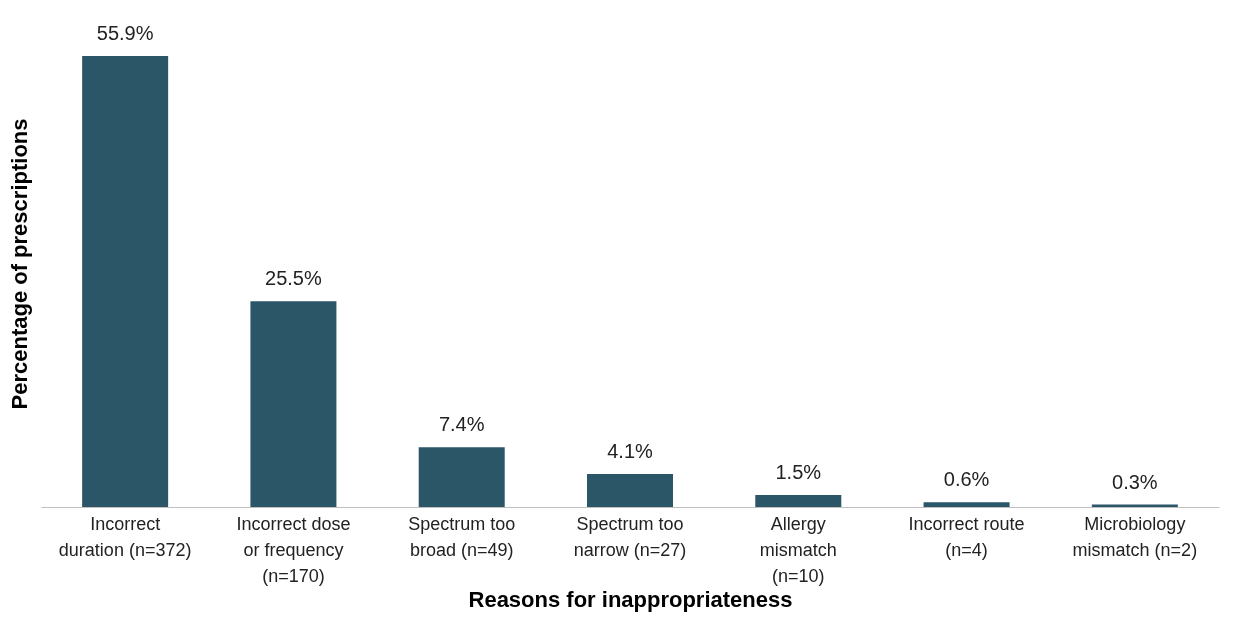  Describe the element at coordinates (798, 549) in the screenshot. I see `x-tick-label: Allergy mismatch (n=10)` at that location.